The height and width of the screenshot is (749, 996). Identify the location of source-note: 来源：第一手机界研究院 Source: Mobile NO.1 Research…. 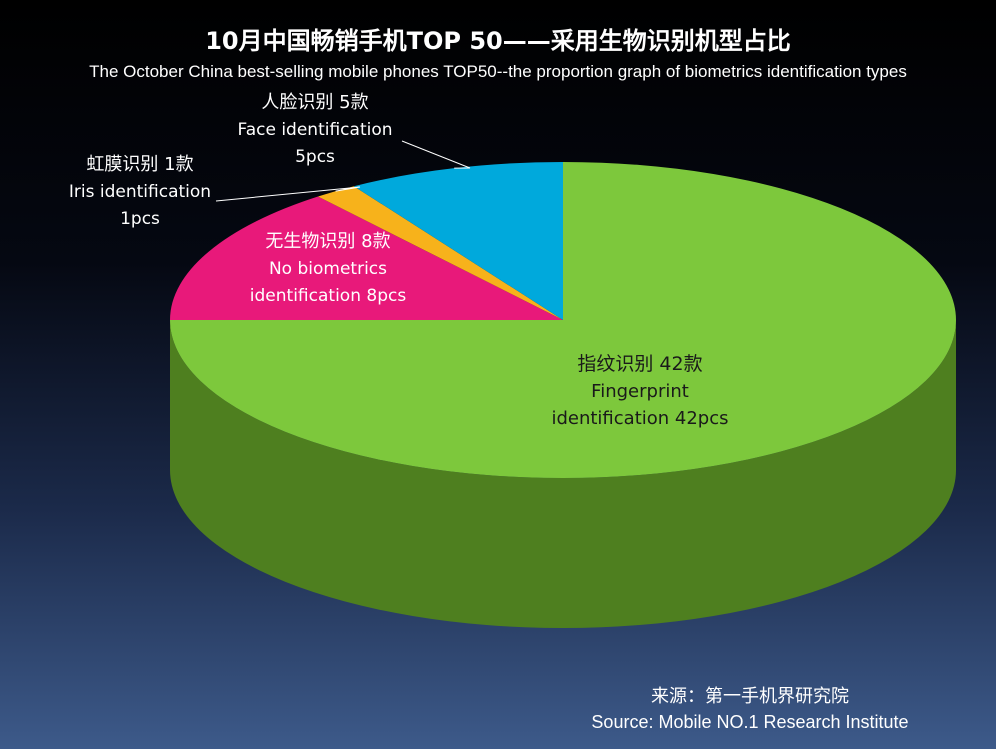
(750, 709).